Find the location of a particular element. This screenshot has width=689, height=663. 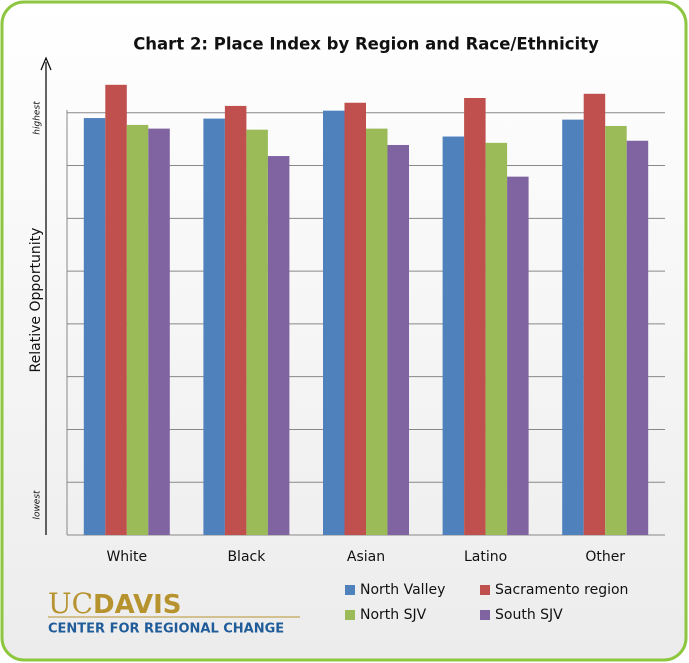

logo-subtitle: CENTER FOR REGIONAL CHANGE is located at coordinates (166, 629).